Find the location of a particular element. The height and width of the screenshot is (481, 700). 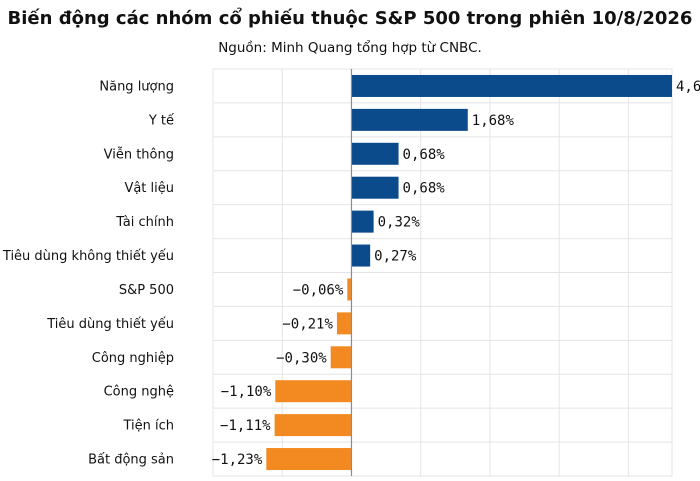

data-label: −1,11% is located at coordinates (245, 426).